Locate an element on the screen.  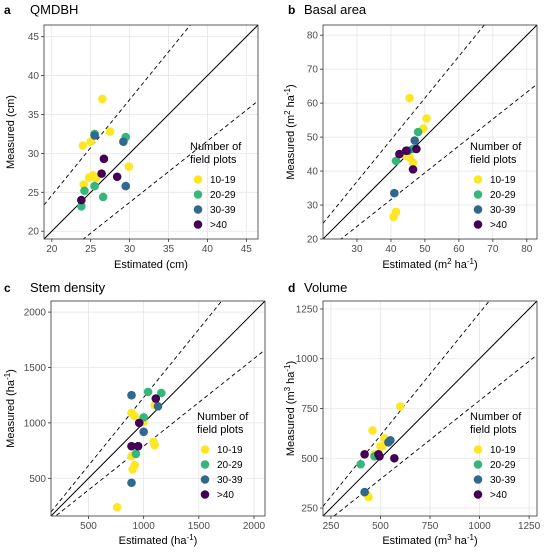
x-tick-label: 2000 is located at coordinates (254, 526).